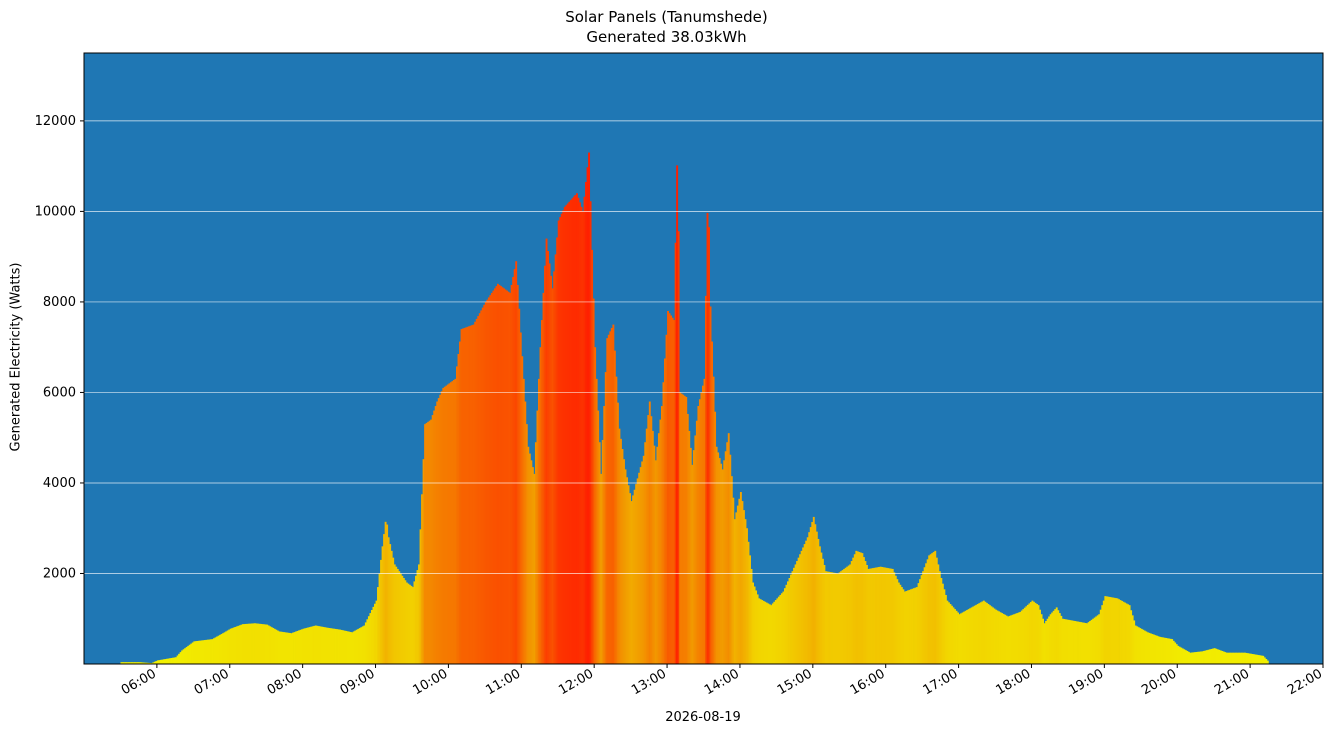 This screenshot has height=736, width=1333. What do you see at coordinates (649, 682) in the screenshot?
I see `x-tick-label: 13:00` at bounding box center [649, 682].